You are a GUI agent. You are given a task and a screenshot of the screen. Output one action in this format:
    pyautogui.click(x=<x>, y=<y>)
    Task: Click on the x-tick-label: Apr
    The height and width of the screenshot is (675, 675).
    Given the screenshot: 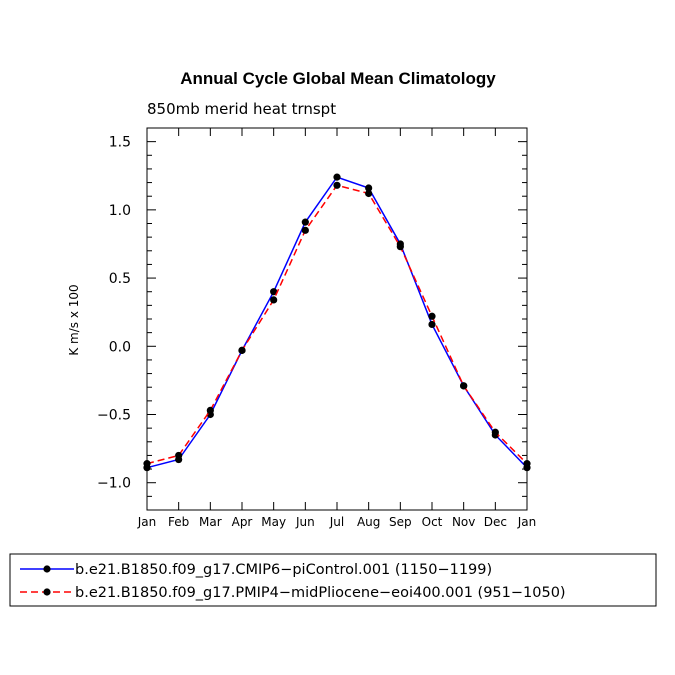 What is the action you would take?
    pyautogui.click(x=242, y=522)
    